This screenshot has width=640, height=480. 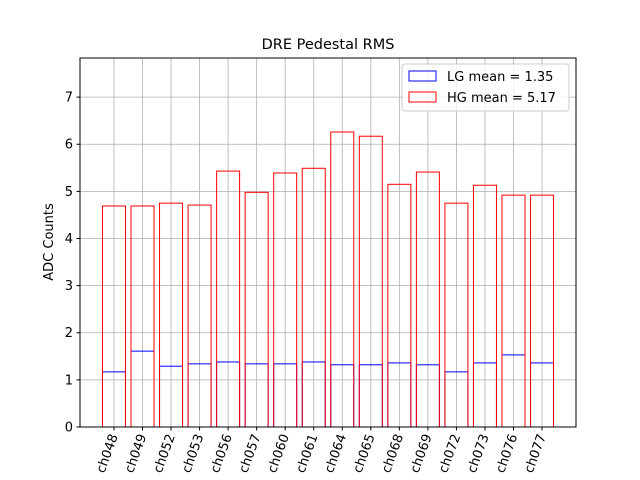 What do you see at coordinates (279, 453) in the screenshot?
I see `x-tick-label-ch060: ch060` at bounding box center [279, 453].